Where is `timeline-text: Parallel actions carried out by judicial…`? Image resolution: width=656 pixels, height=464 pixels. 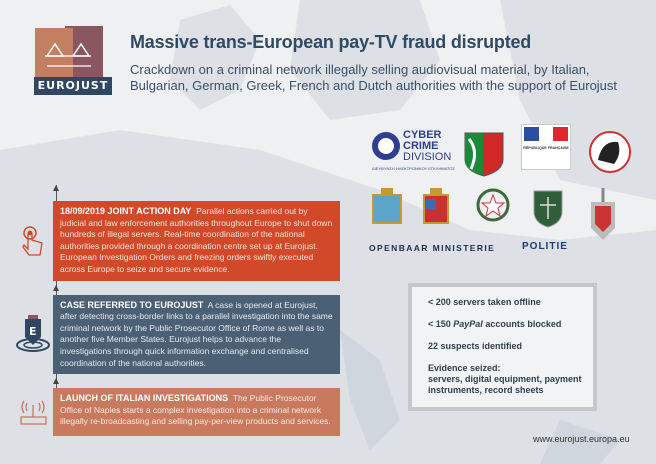
timeline-text: Parallel actions carried out by judicial… is located at coordinates (196, 240).